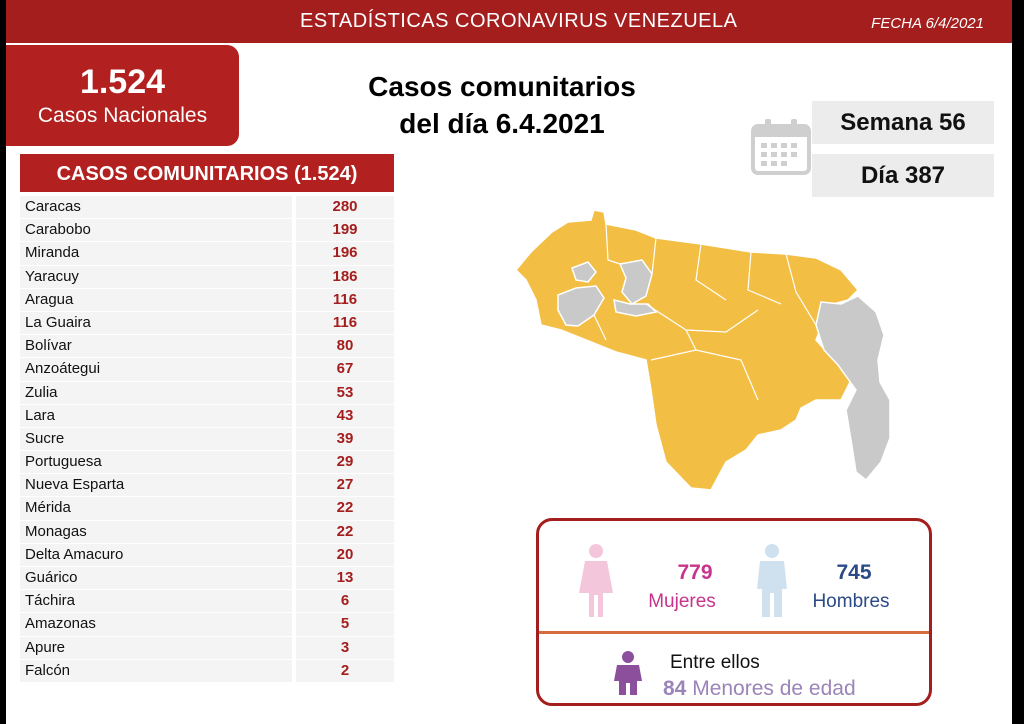  I want to click on child-icon, so click(628, 675).